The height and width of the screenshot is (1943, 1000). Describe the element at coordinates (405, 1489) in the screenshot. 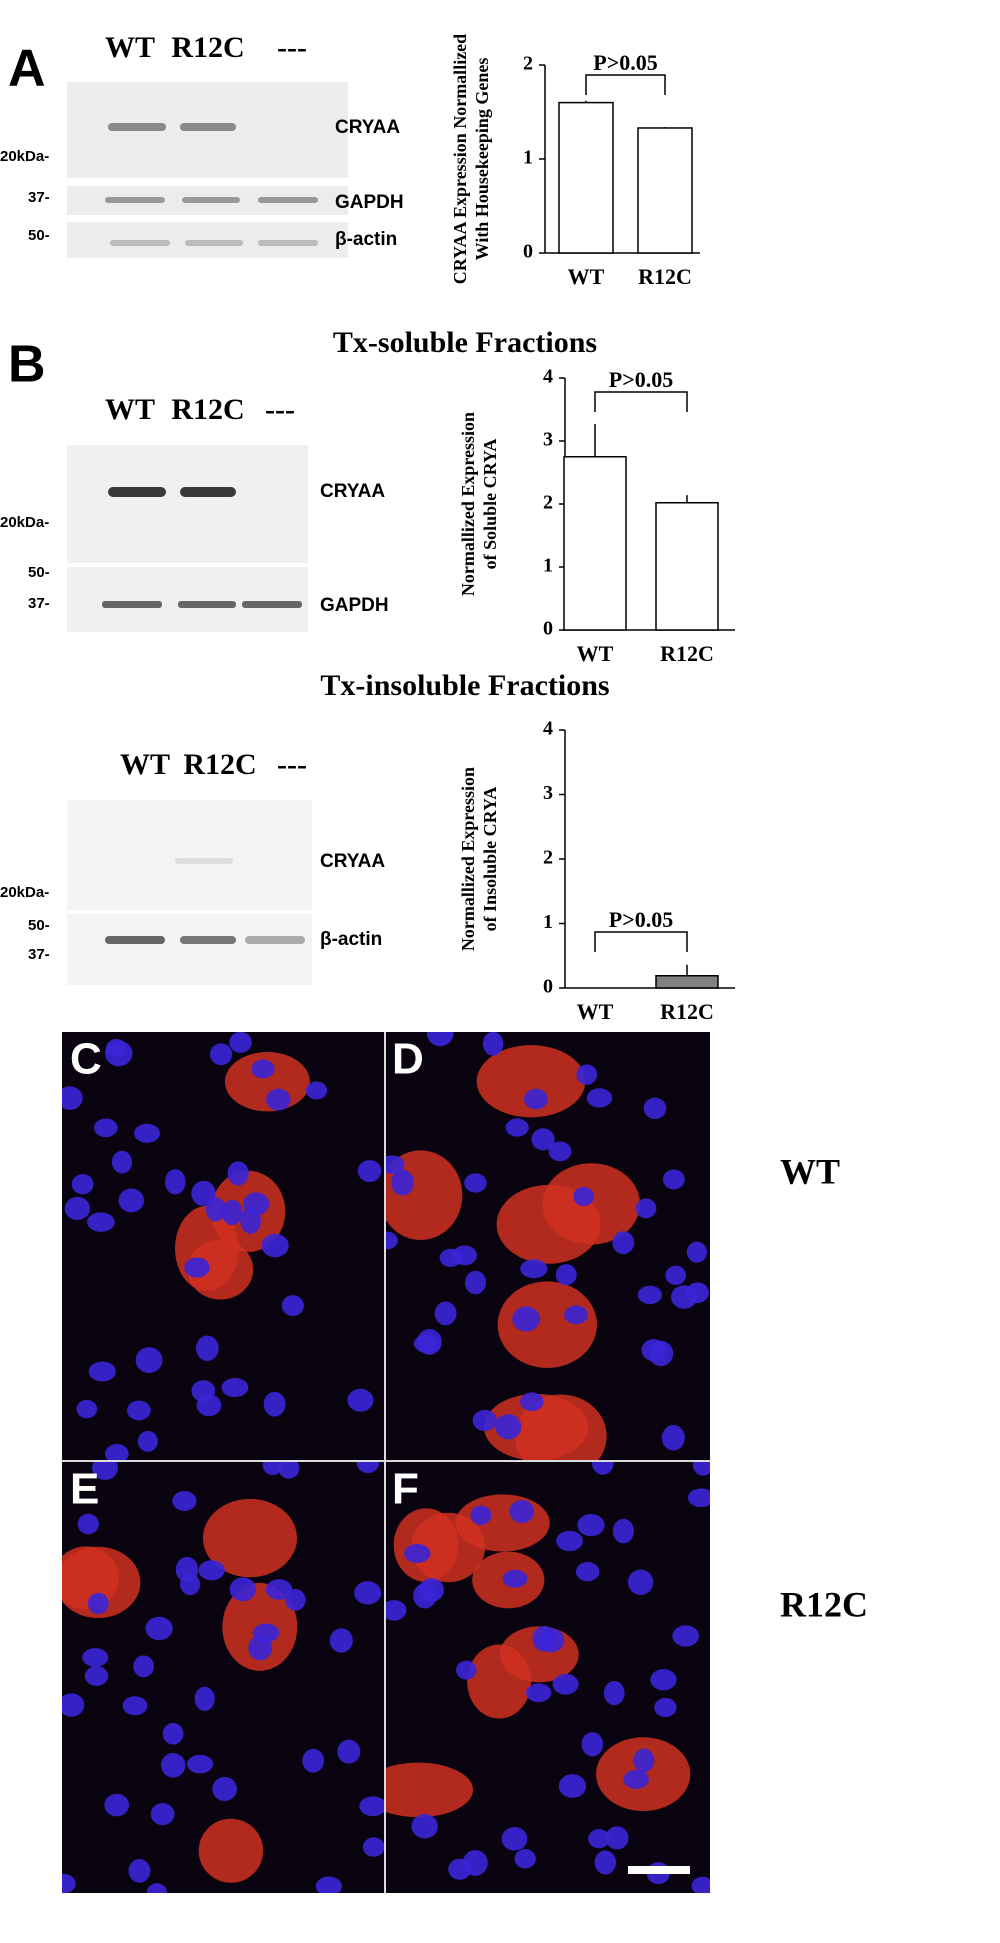

I see `panel-label: F` at that location.